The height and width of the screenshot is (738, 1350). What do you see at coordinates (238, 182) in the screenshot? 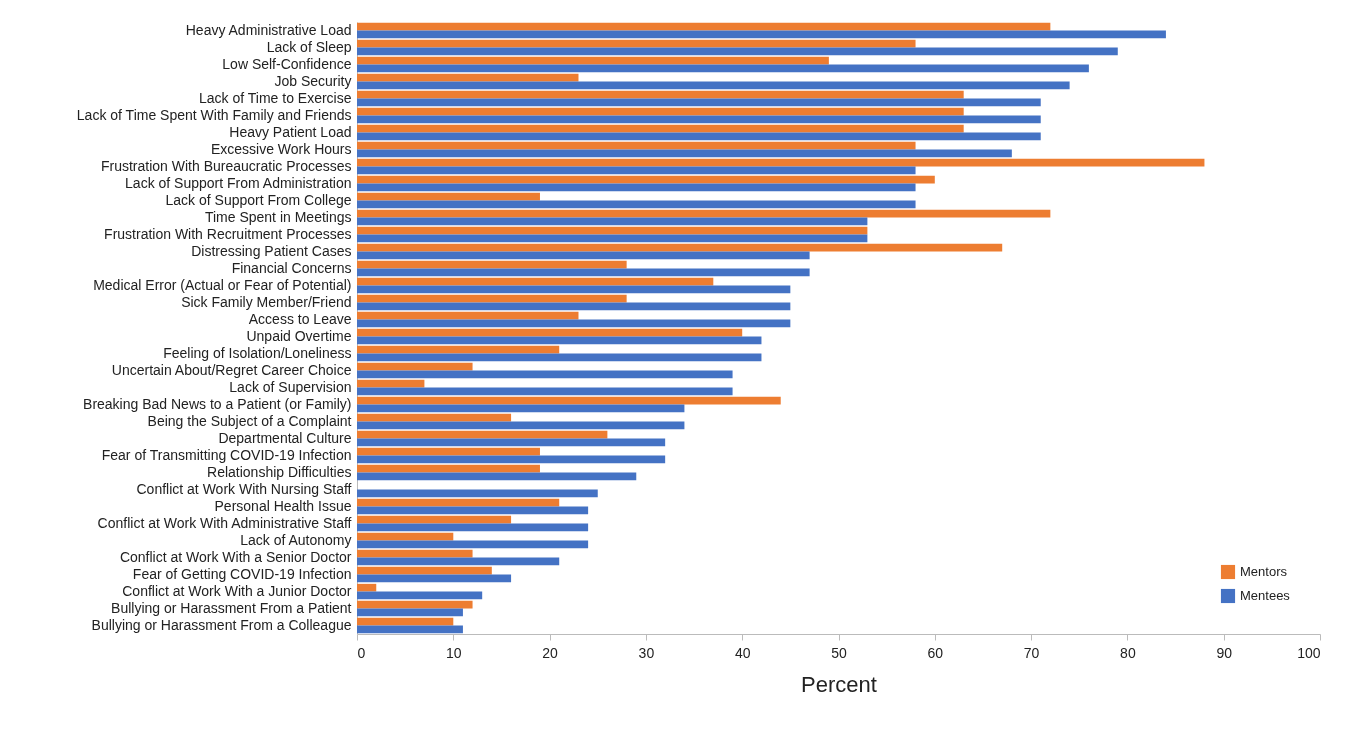
I see `y-tick-label: Lack of Support From Administration` at bounding box center [238, 182].